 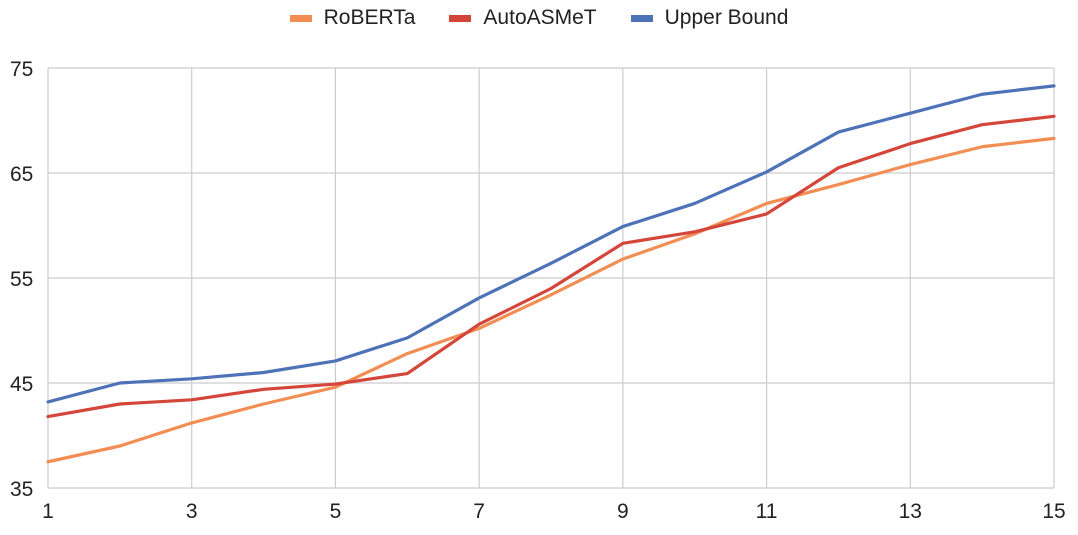 I want to click on legend-label-upper-bound: Upper Bound, so click(x=726, y=17).